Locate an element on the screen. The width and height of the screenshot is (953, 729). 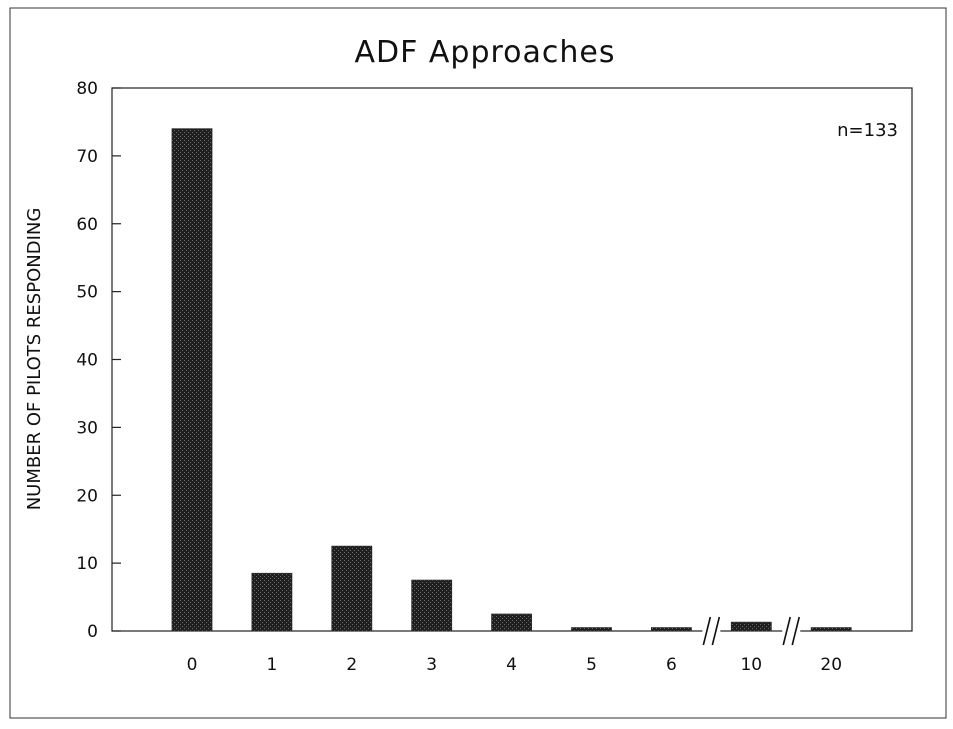
y-tick-label: 40 is located at coordinates (87, 361).